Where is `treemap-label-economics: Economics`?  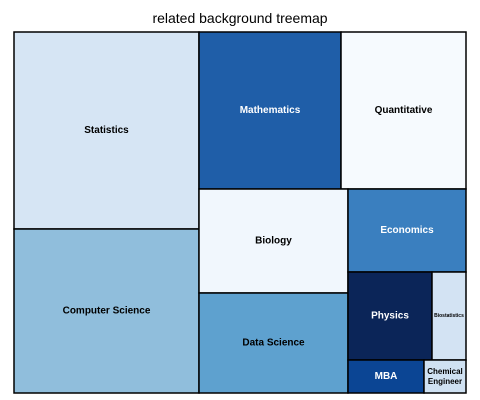 treemap-label-economics: Economics is located at coordinates (407, 230).